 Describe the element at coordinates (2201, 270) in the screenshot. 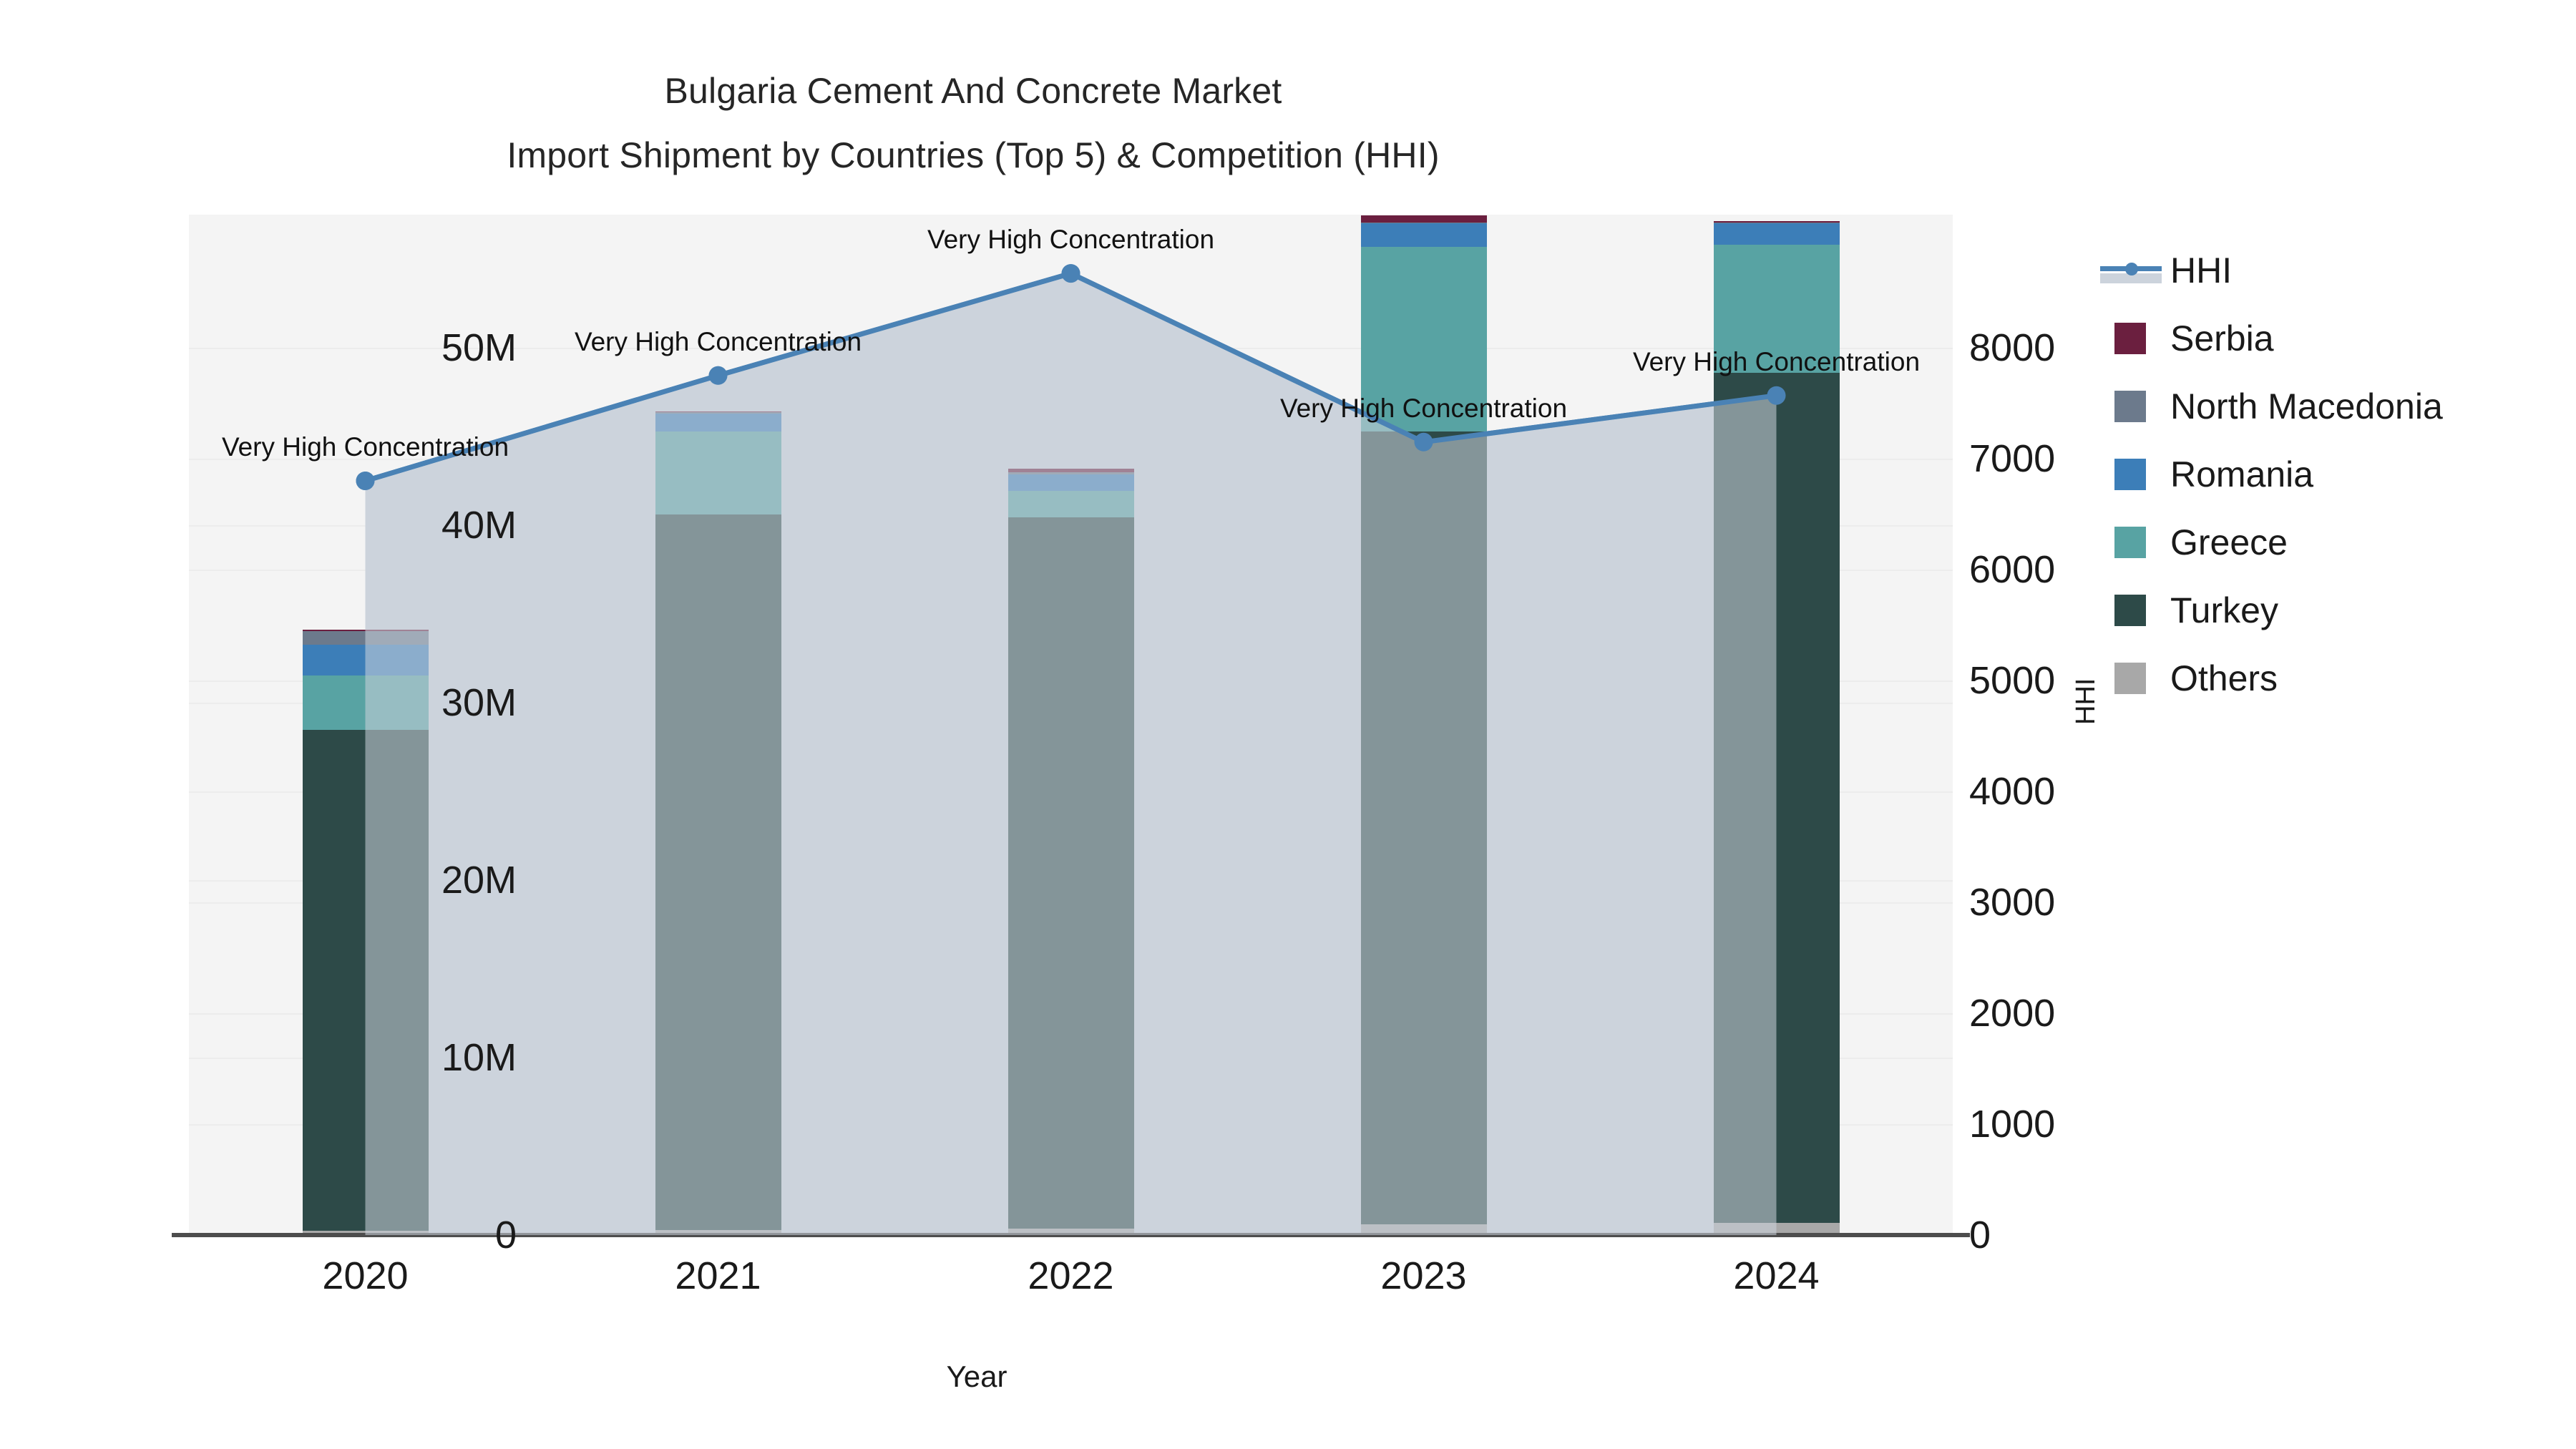

I see `legend-item-label: HHI` at that location.